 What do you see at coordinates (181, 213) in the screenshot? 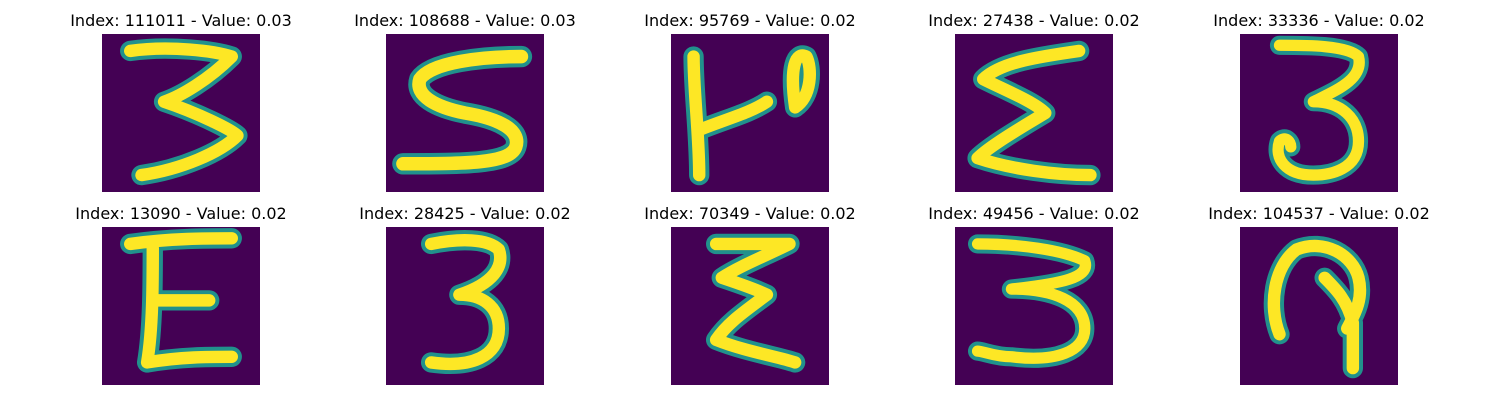
I see `panel-title: Index: 13090 - Value: 0.02` at bounding box center [181, 213].